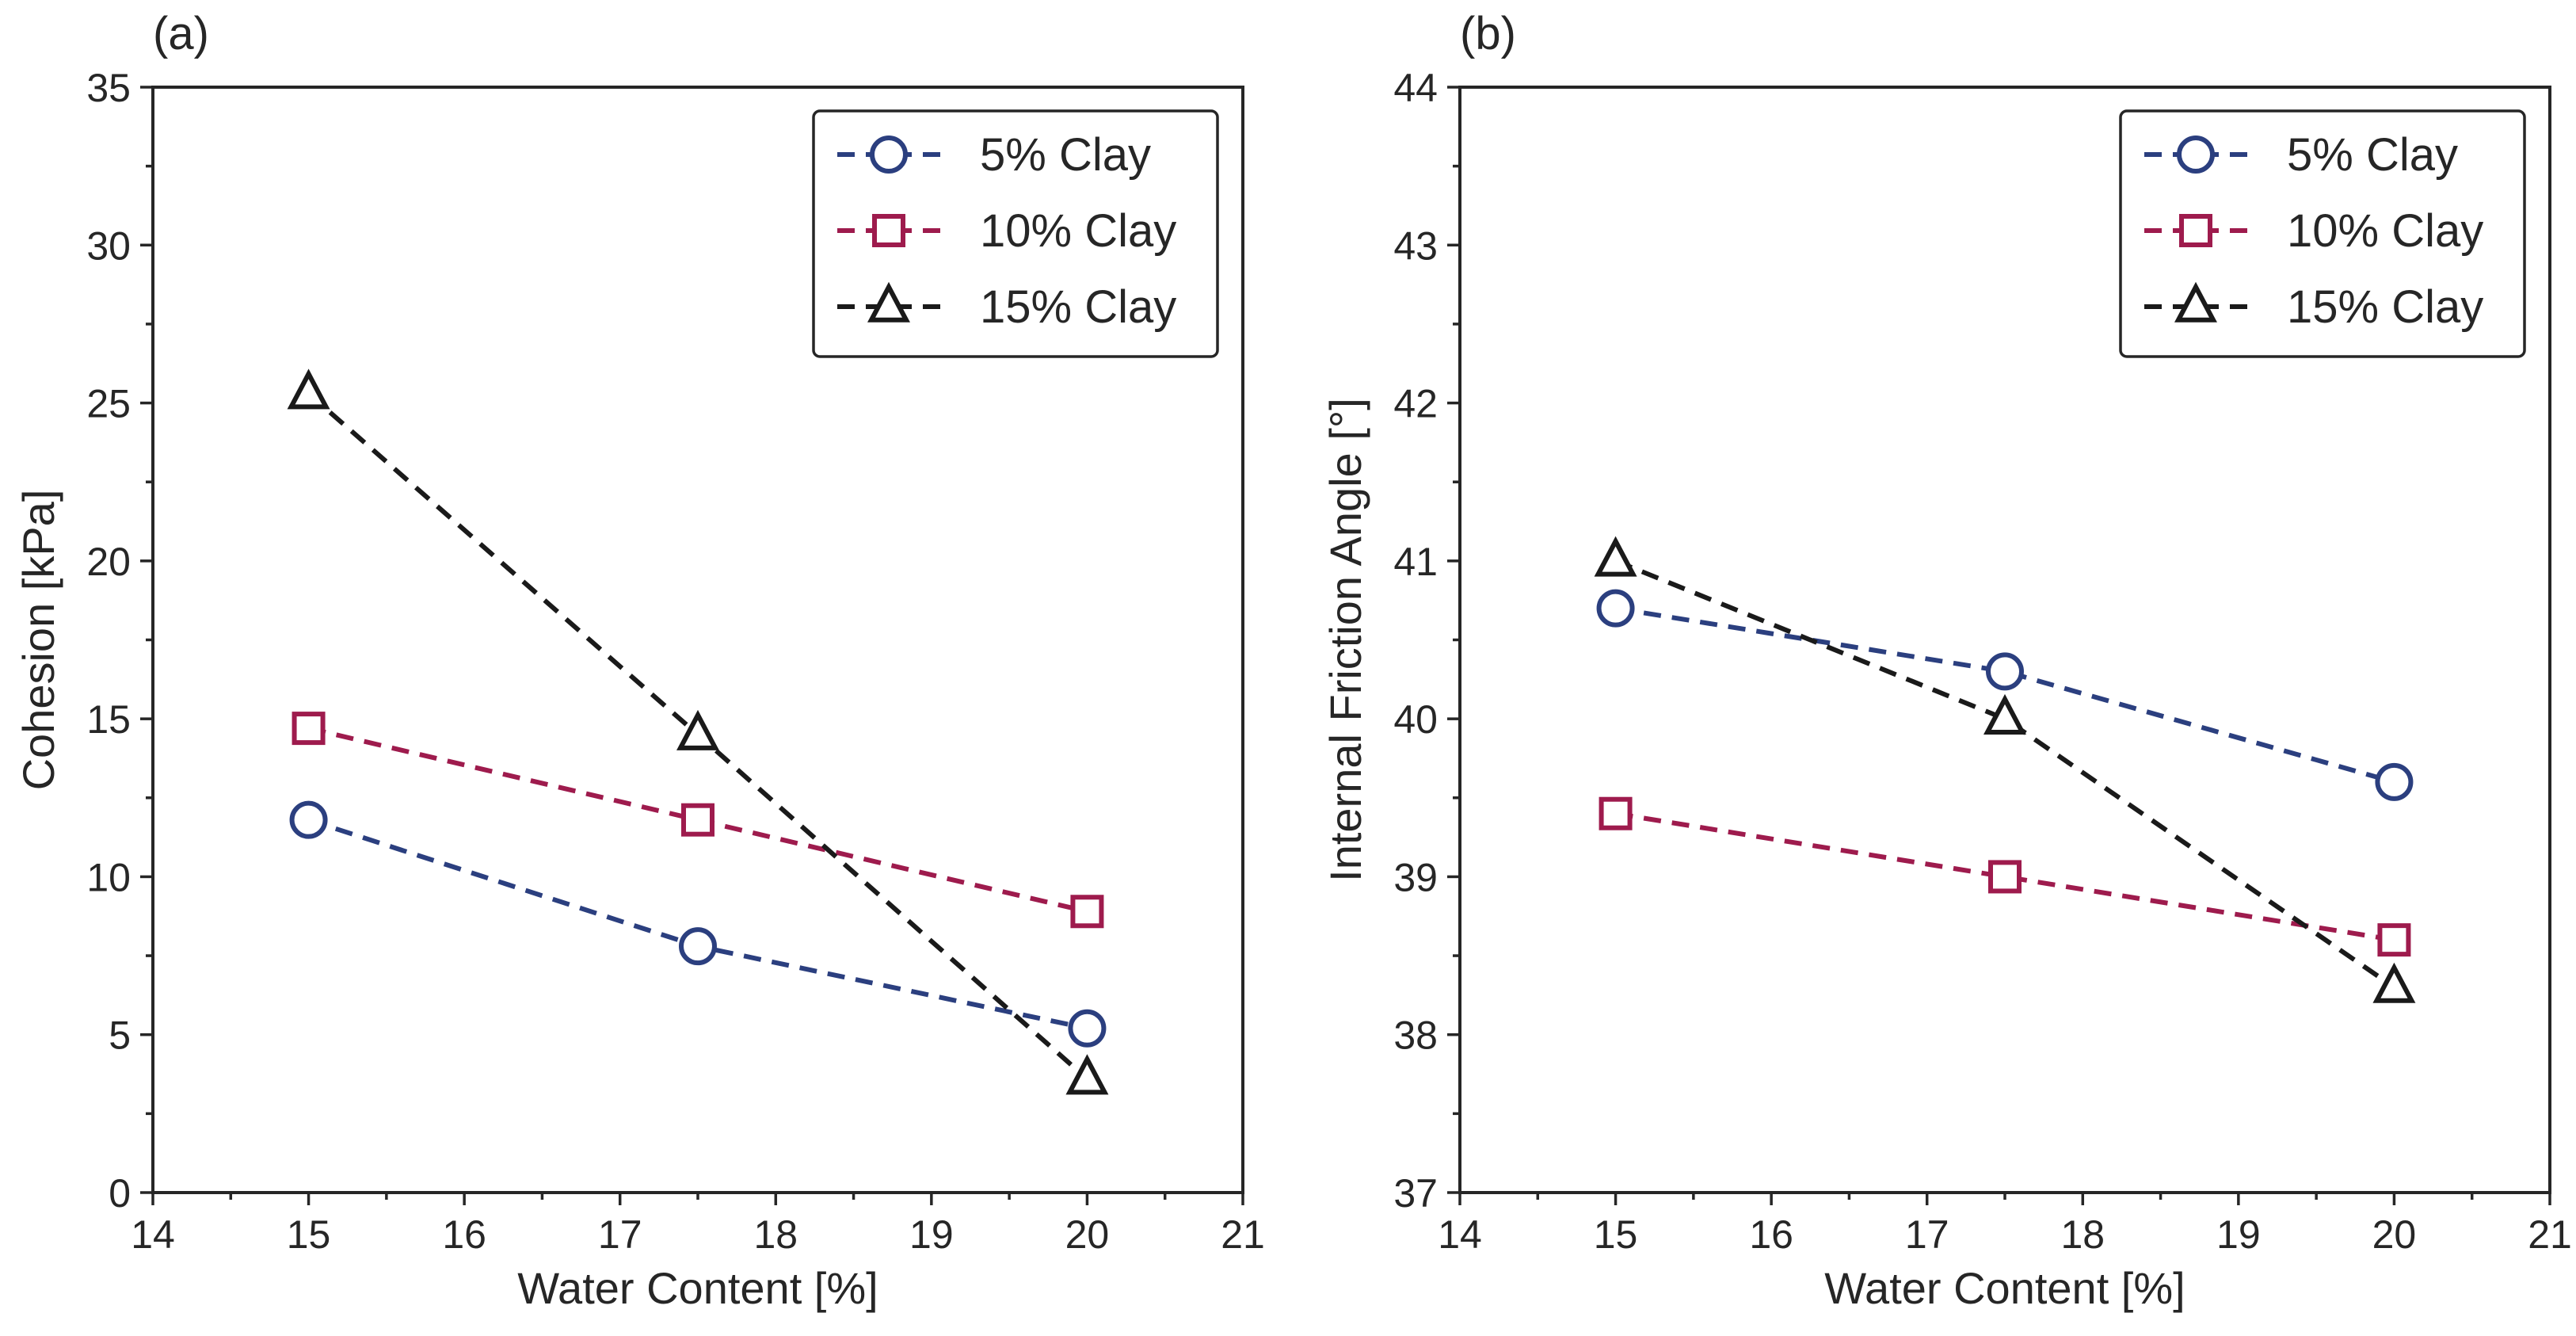 This screenshot has width=2576, height=1336. What do you see at coordinates (109, 404) in the screenshot?
I see `y-tick-label: 25` at bounding box center [109, 404].